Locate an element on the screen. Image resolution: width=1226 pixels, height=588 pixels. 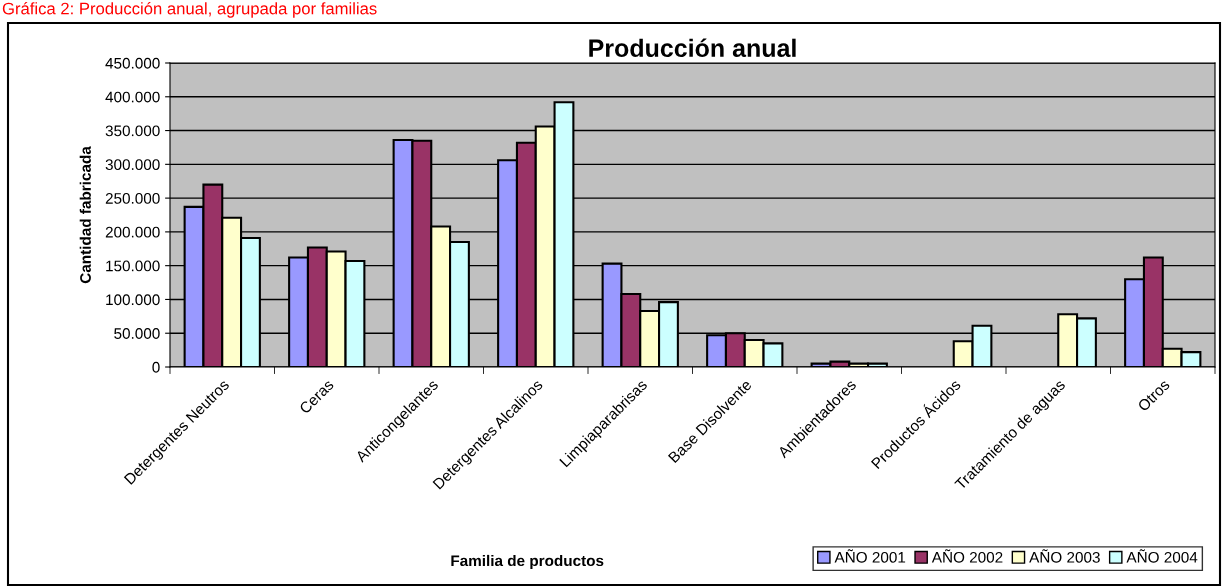
y-tick-label: 300.000 is located at coordinates (132, 165).